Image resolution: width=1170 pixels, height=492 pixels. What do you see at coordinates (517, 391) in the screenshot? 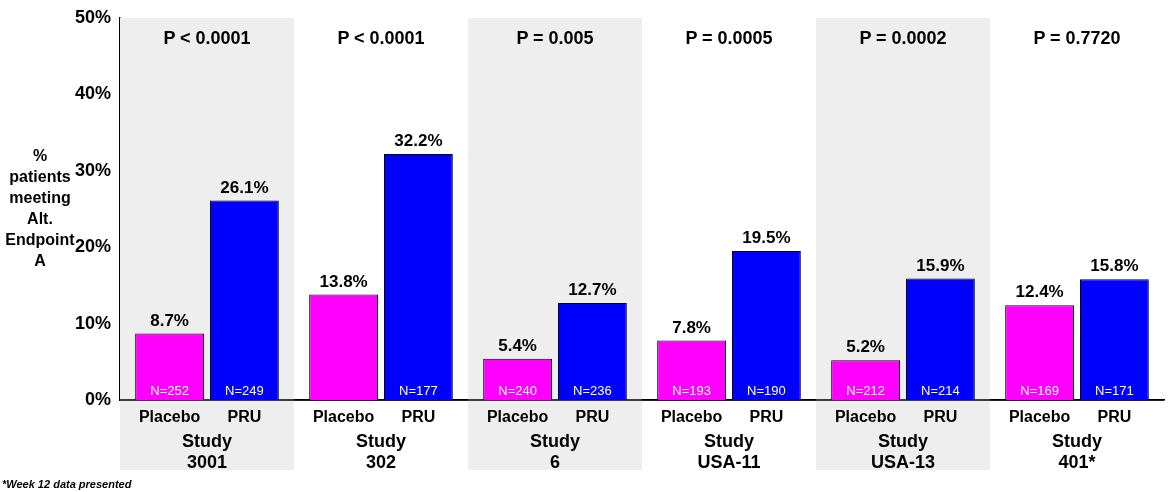
I see `annotation: N=240` at bounding box center [517, 391].